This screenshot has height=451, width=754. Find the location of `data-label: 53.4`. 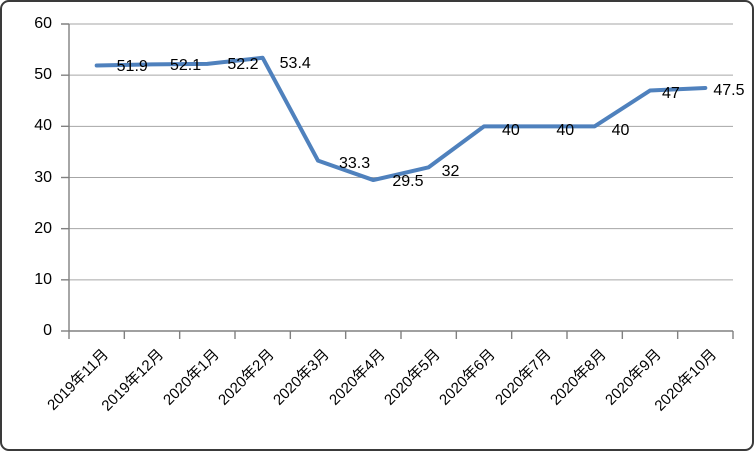

data-label: 53.4 is located at coordinates (295, 63).